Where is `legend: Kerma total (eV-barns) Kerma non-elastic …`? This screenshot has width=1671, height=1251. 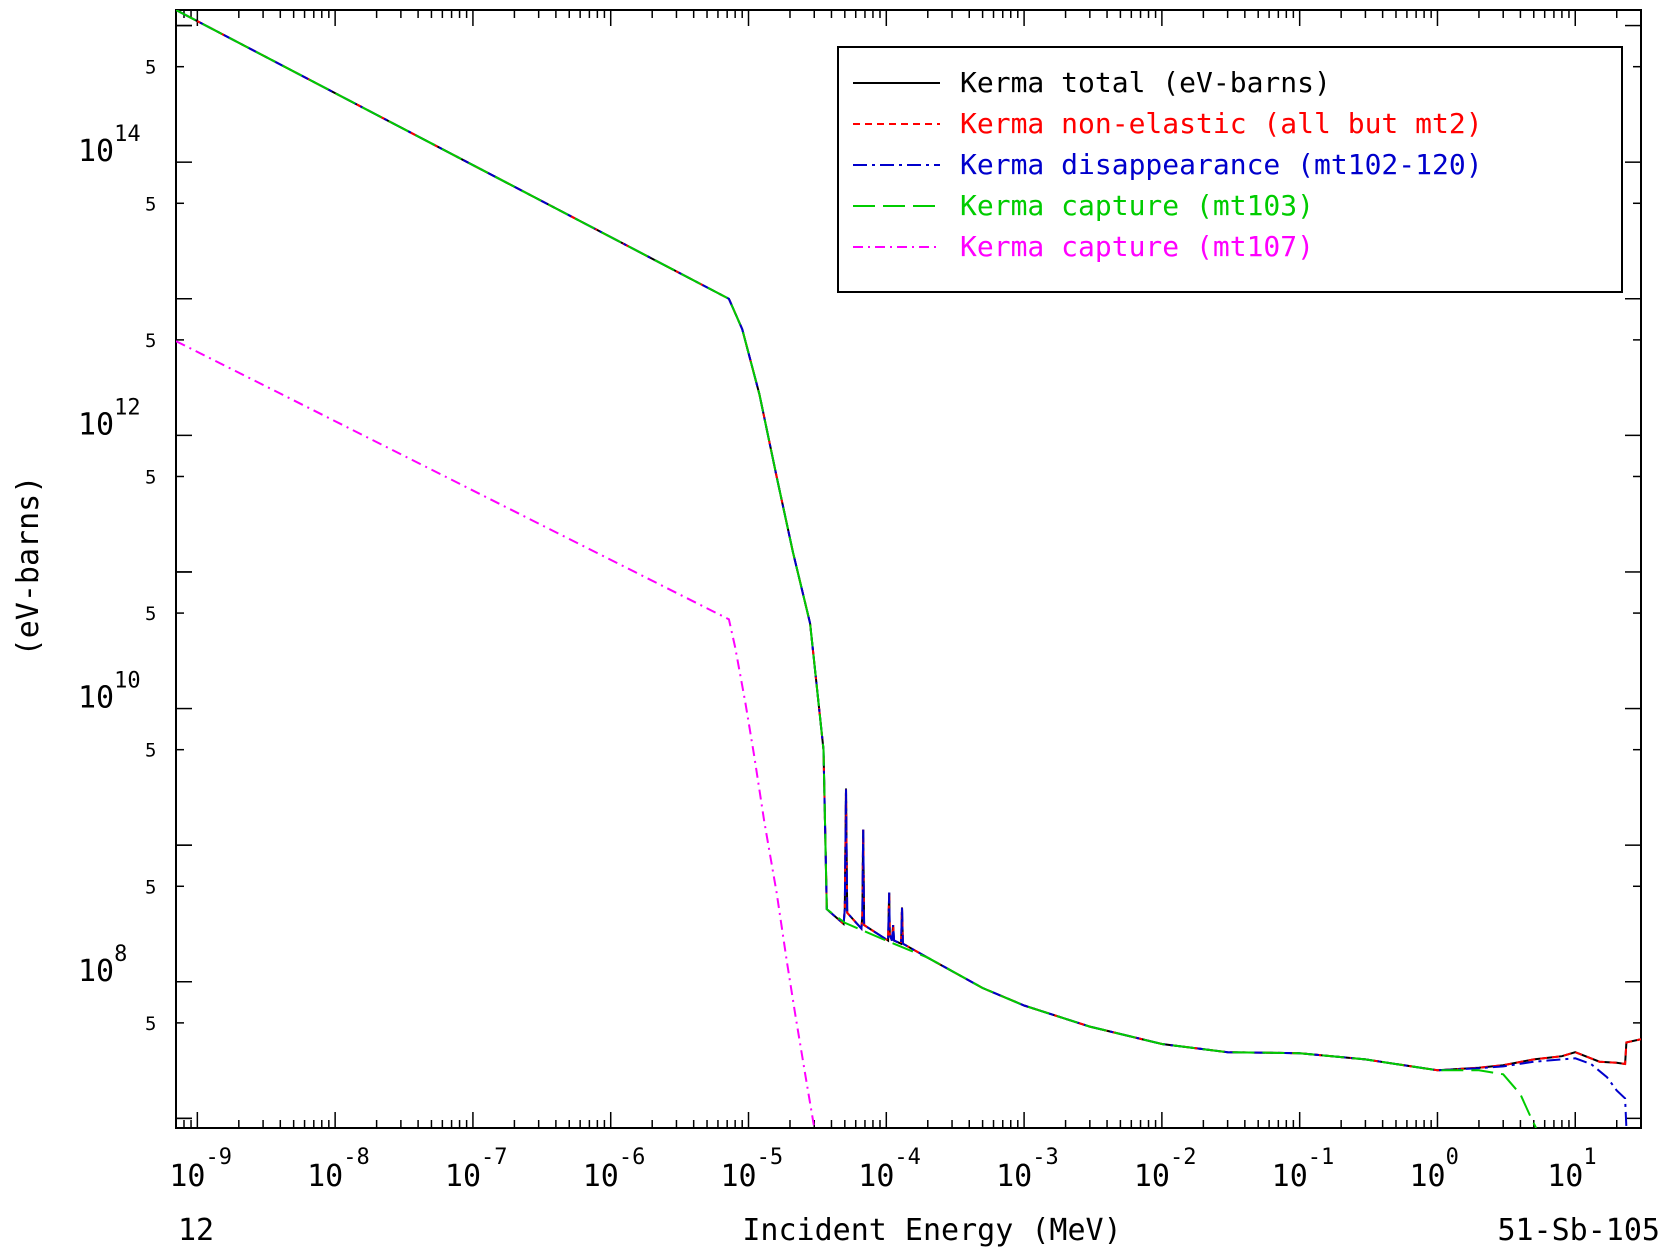
legend: Kerma total (eV-barns) Kerma non-elastic … is located at coordinates (1230, 169).